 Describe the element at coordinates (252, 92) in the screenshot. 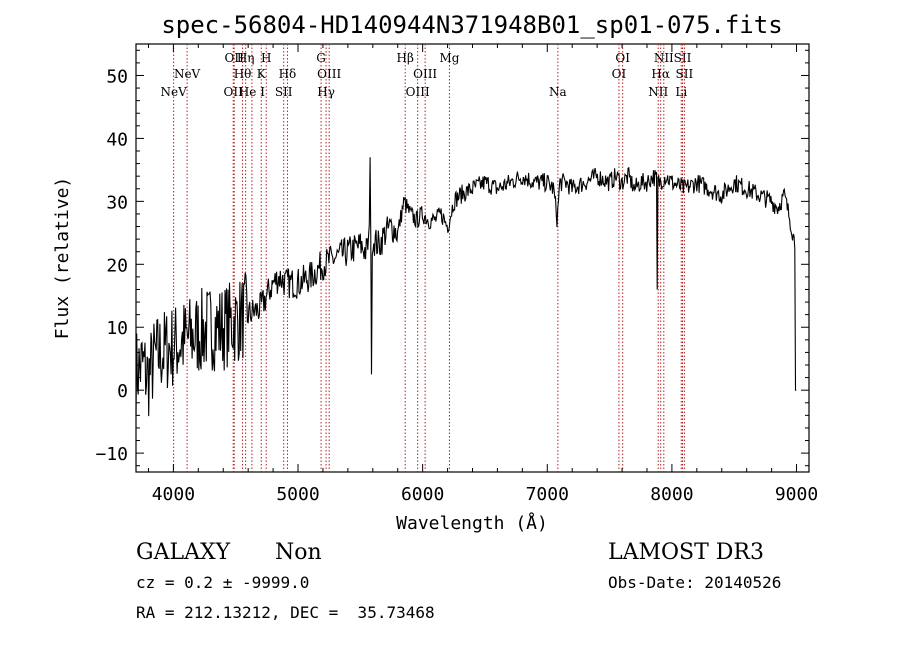

I see `emission-line-label: He I` at that location.